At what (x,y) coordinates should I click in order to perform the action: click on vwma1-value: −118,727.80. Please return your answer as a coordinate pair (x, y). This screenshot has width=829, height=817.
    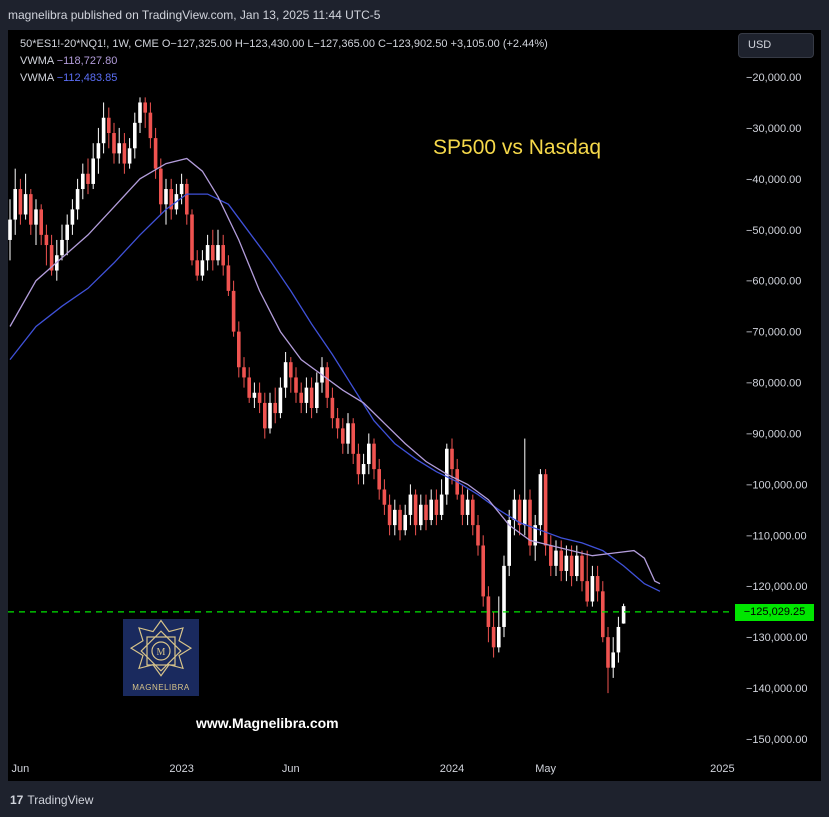
    Looking at the image, I should click on (87, 61).